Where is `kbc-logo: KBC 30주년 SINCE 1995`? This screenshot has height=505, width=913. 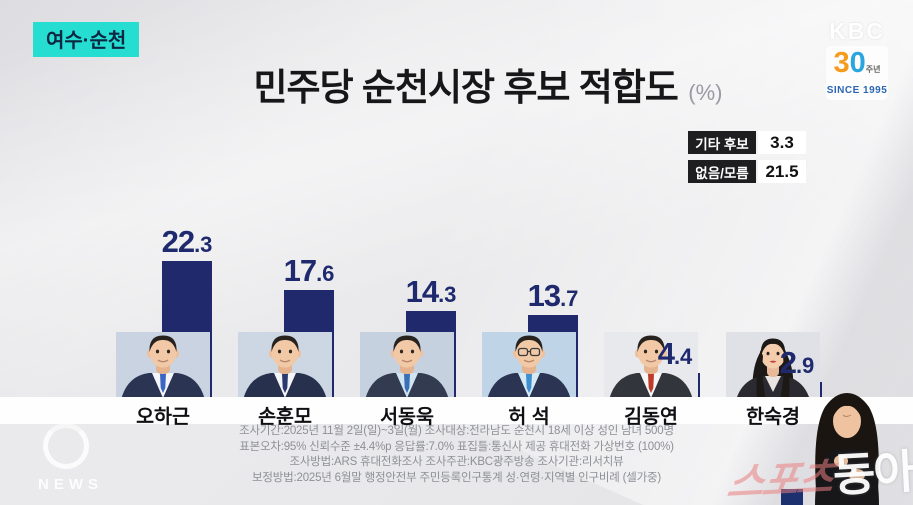 kbc-logo: KBC 30주년 SINCE 1995 is located at coordinates (857, 59).